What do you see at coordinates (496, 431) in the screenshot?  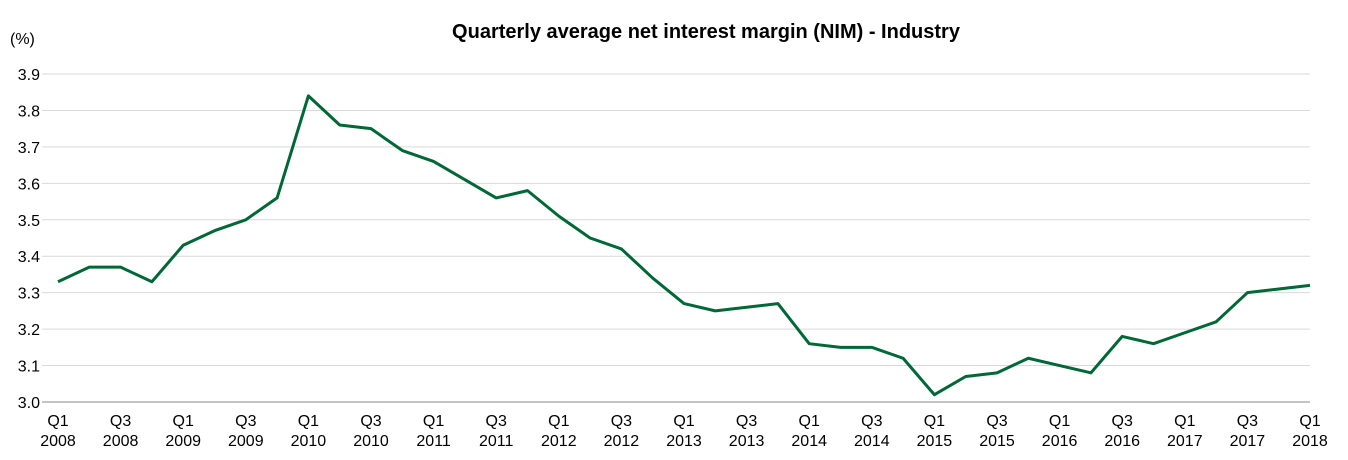 I see `x-tick-label: Q3 2011` at bounding box center [496, 431].